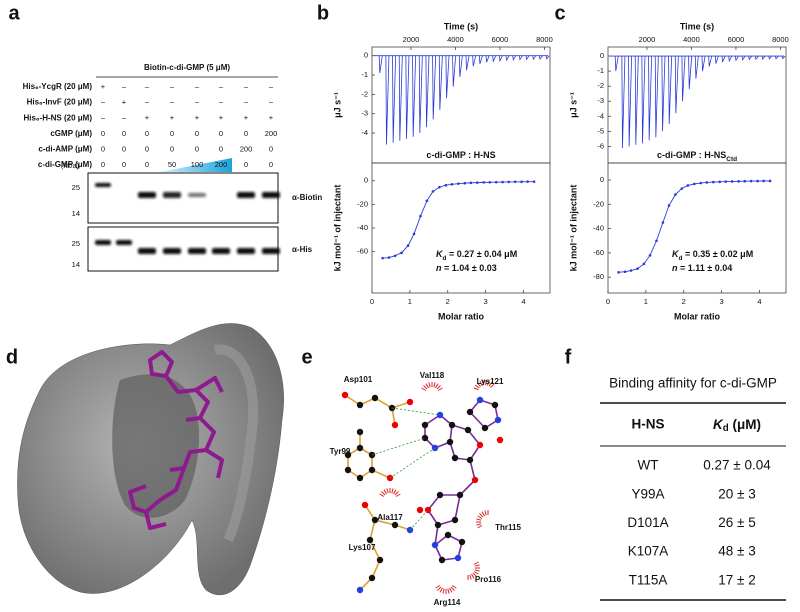 Image resolution: width=800 pixels, height=612 pixels. What do you see at coordinates (648, 551) in the screenshot?
I see `table-cell: K107A` at bounding box center [648, 551].